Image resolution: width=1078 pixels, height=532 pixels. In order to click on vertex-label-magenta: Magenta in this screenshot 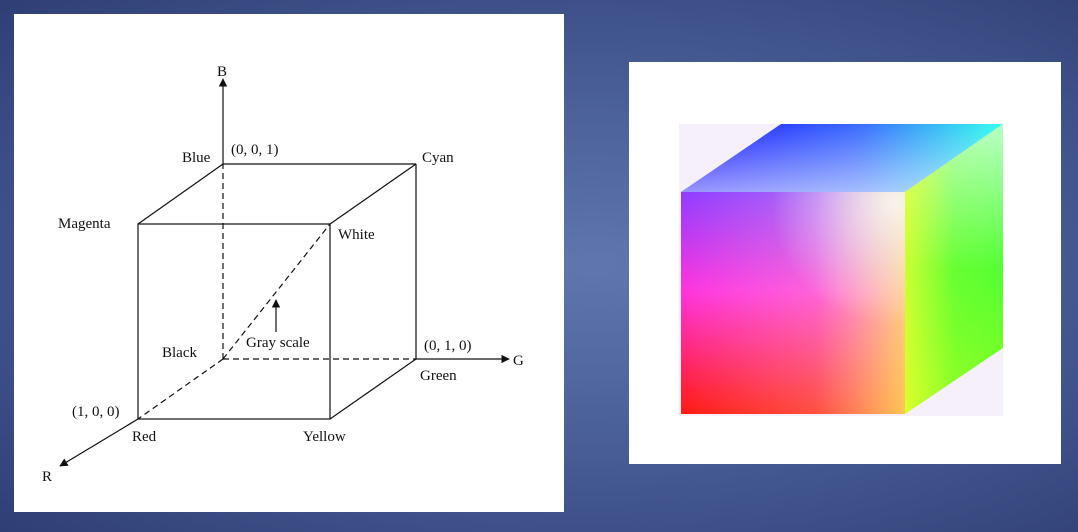, I will do `click(84, 224)`.